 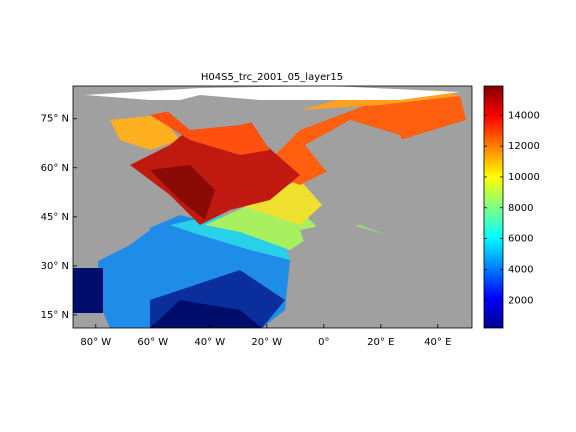 What do you see at coordinates (266, 342) in the screenshot?
I see `x-tick-label: 20° W` at bounding box center [266, 342].